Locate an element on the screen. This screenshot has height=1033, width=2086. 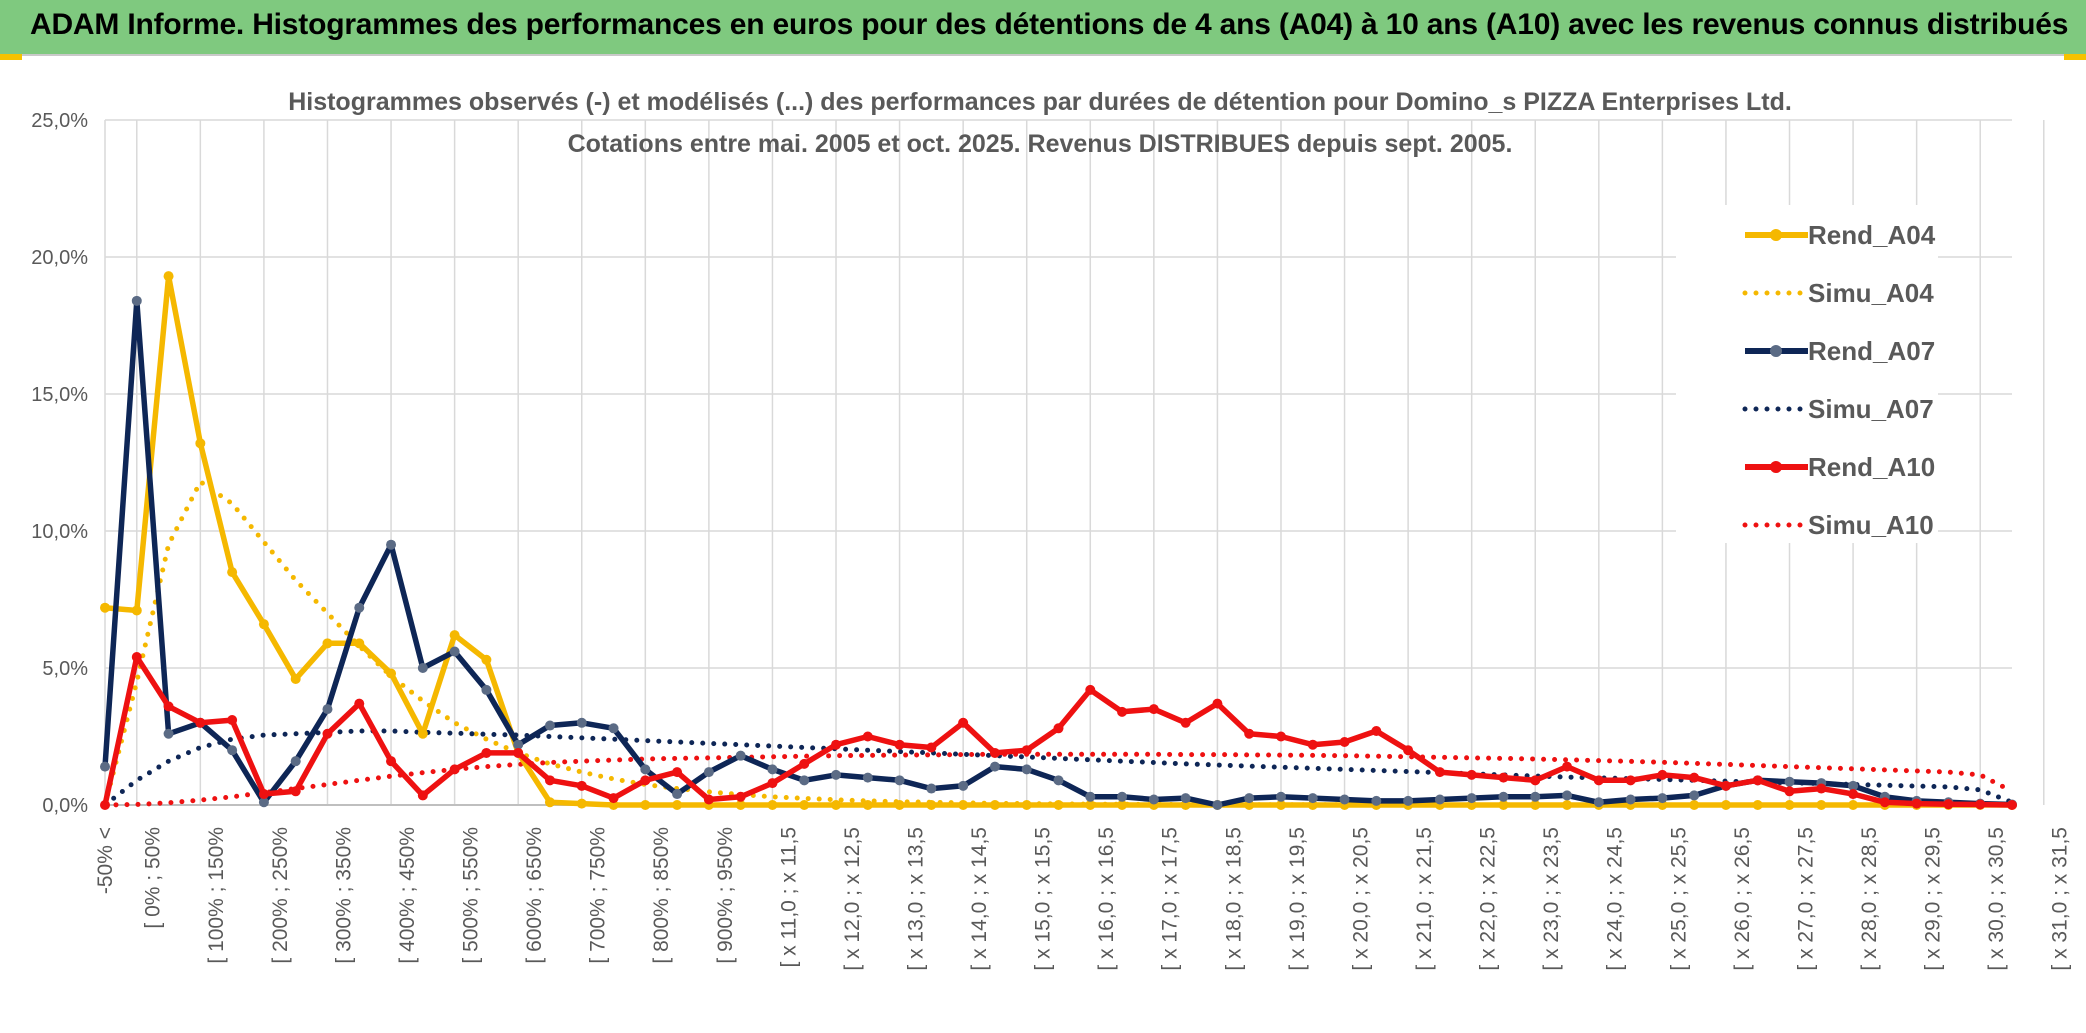
corner-mark-left is located at coordinates (11, 57).